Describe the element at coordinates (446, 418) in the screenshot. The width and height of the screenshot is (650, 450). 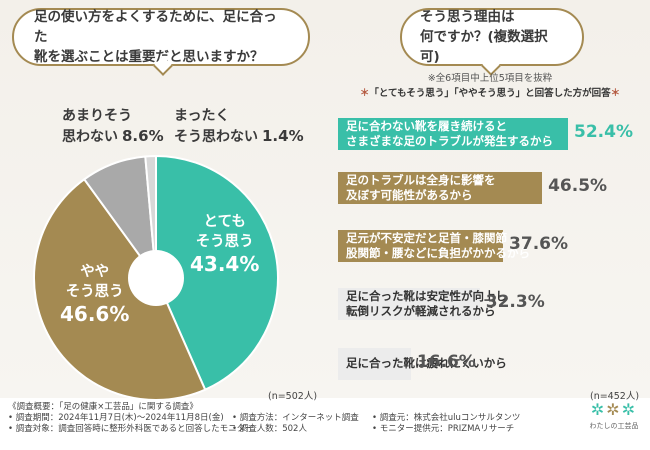
I see `footer-source: • 調査元：株式会社uluコンサルタンツ` at that location.